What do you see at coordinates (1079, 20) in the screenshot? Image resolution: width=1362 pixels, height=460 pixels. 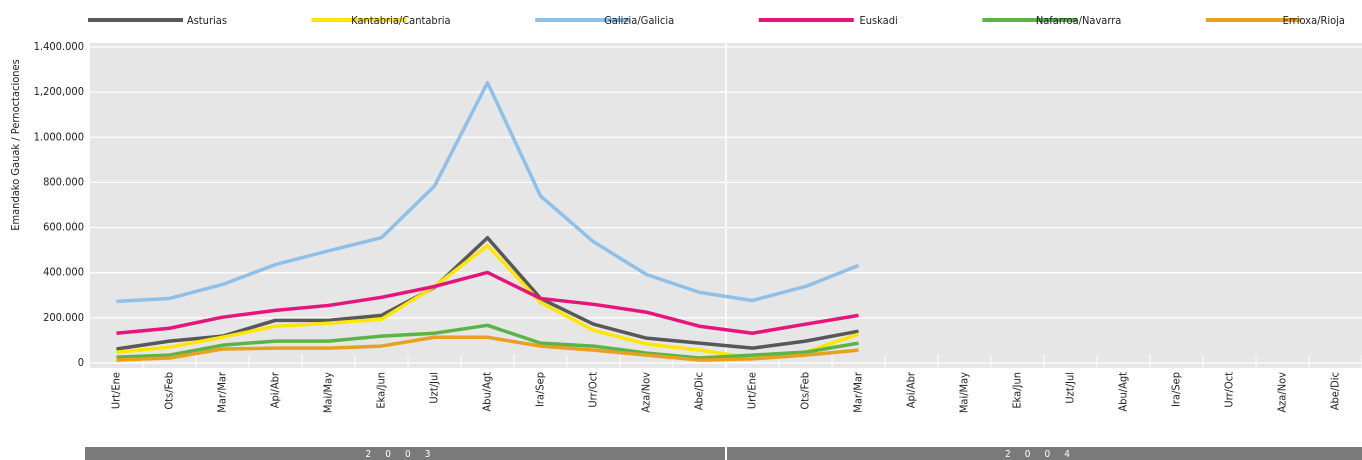 I see `legend-label: Nafarroa/Navarra` at bounding box center [1079, 20].